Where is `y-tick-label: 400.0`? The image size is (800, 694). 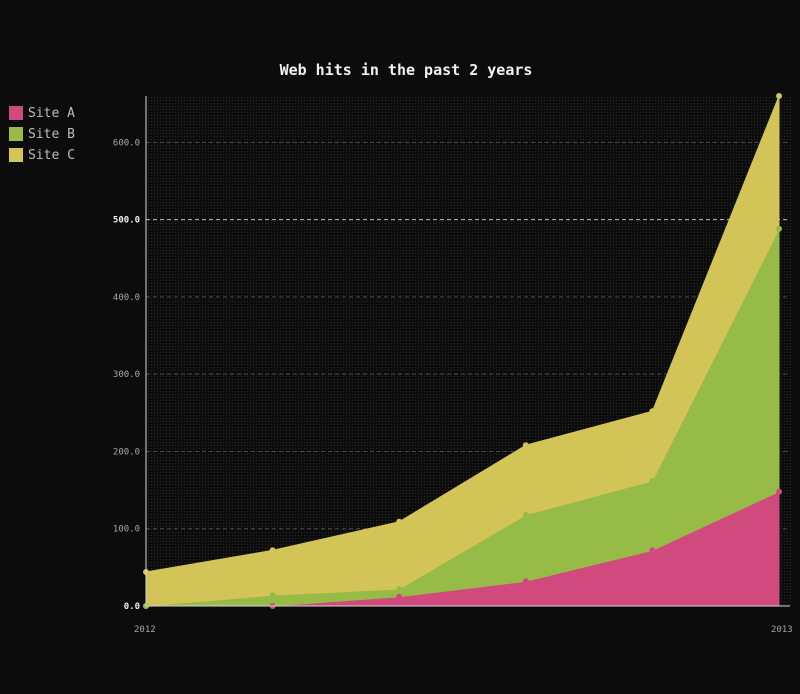
y-tick-label: 400.0 is located at coordinates (126, 298).